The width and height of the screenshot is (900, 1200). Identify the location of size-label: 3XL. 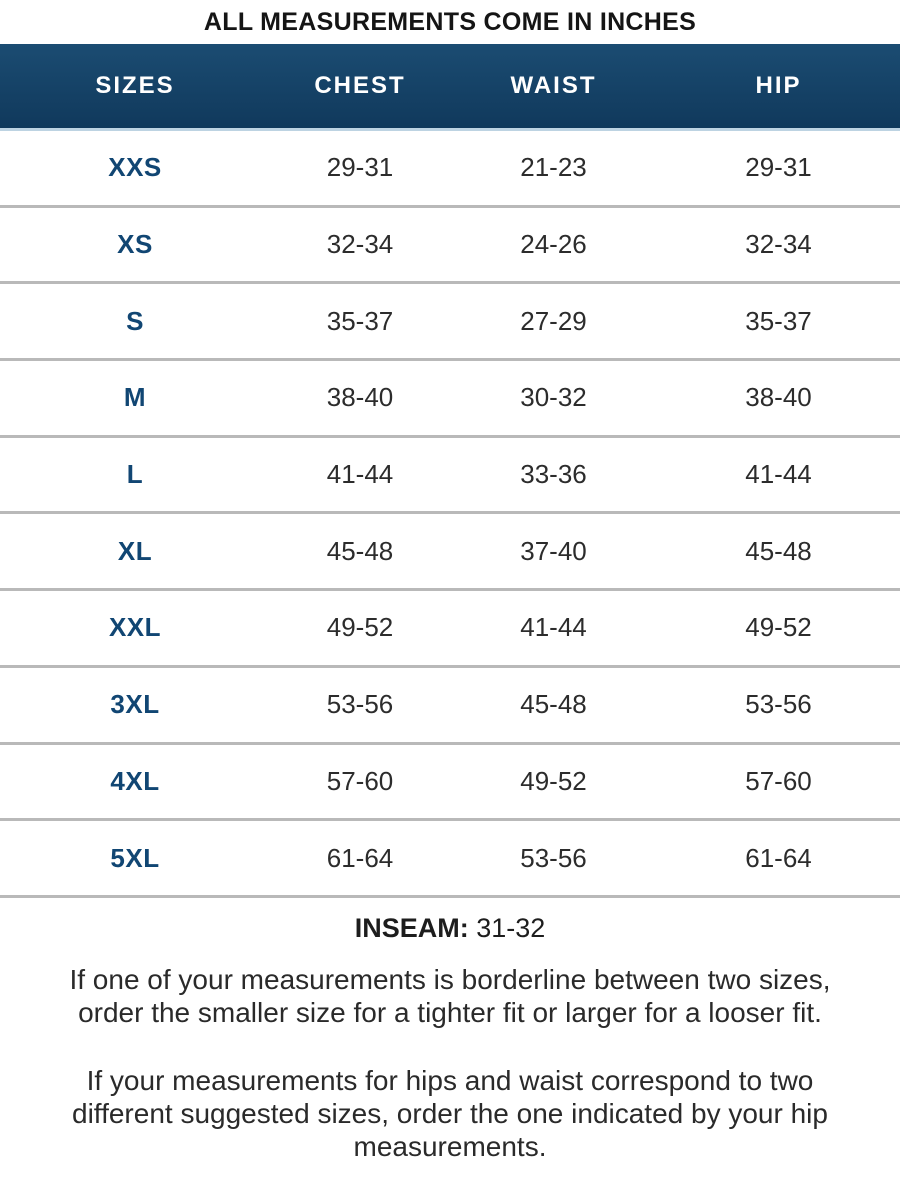
(135, 704).